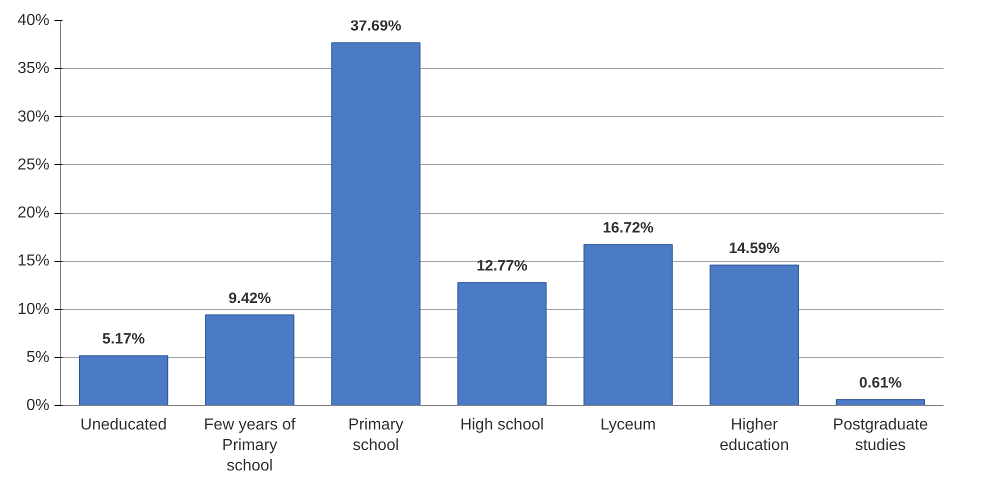 The image size is (983, 477). I want to click on data-label: 5.17%, so click(123, 339).